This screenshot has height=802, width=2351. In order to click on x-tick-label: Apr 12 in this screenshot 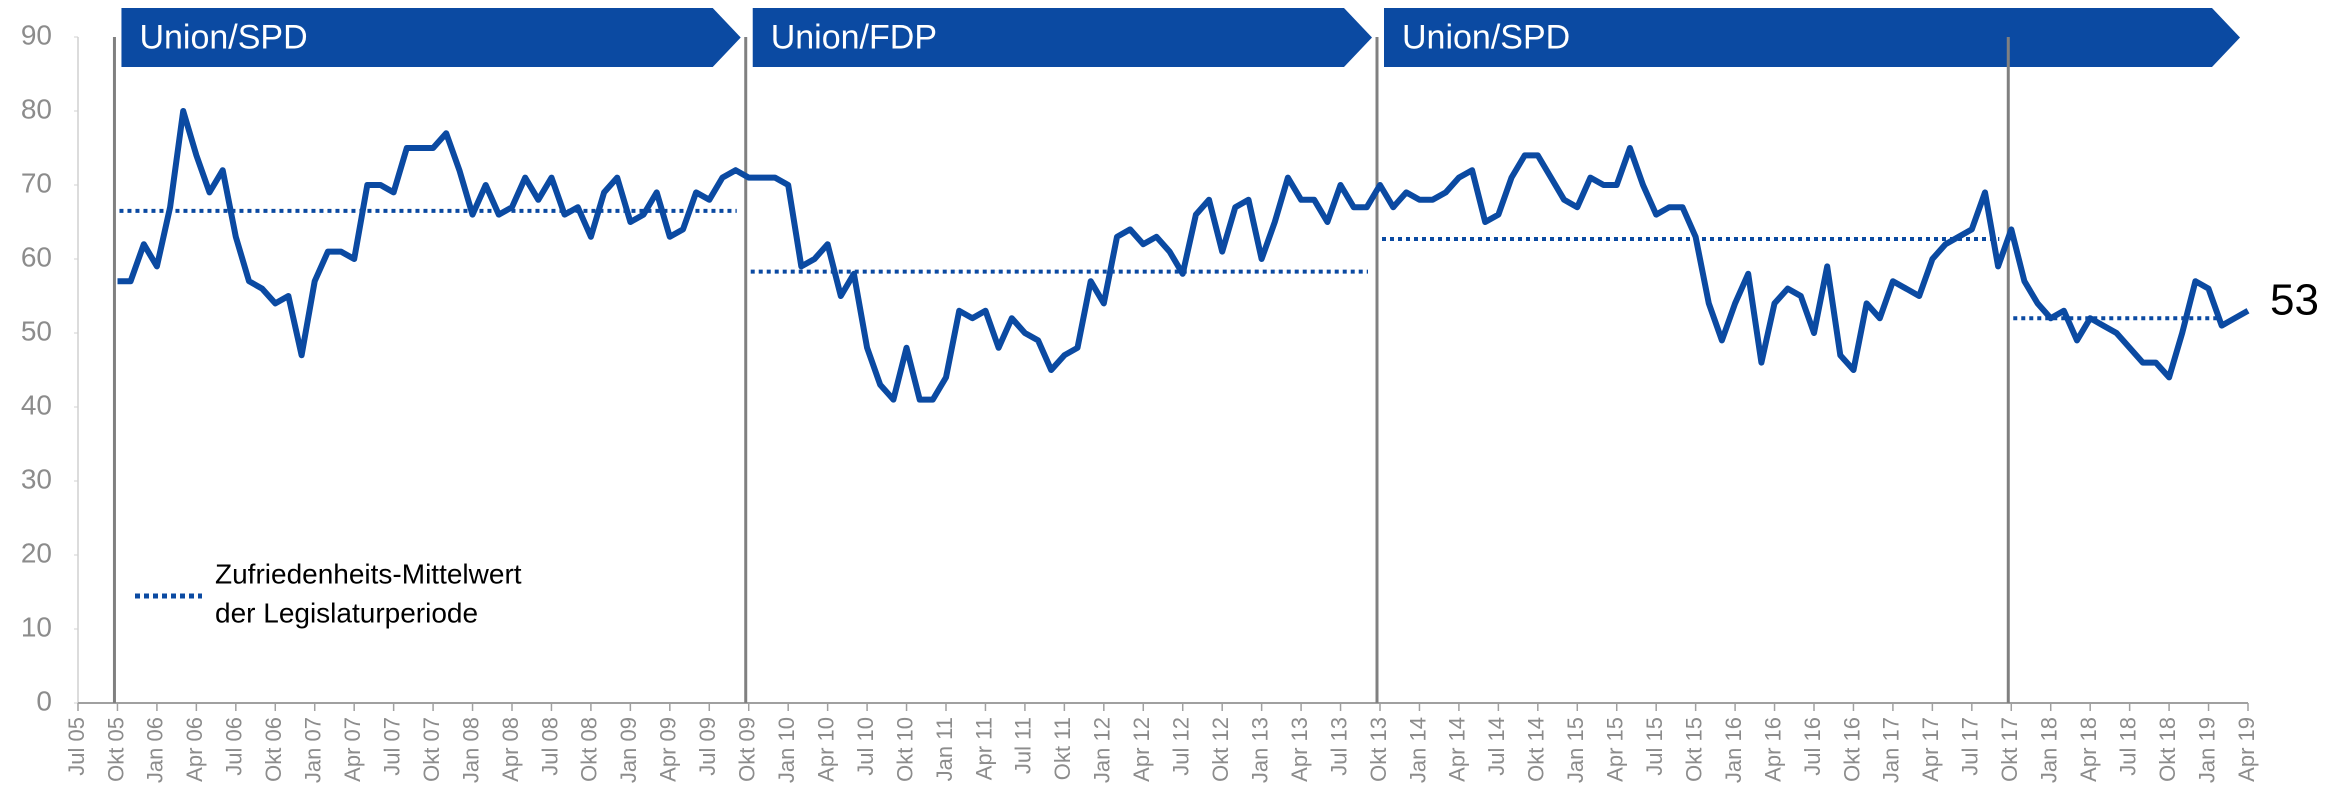, I will do `click(1141, 749)`.